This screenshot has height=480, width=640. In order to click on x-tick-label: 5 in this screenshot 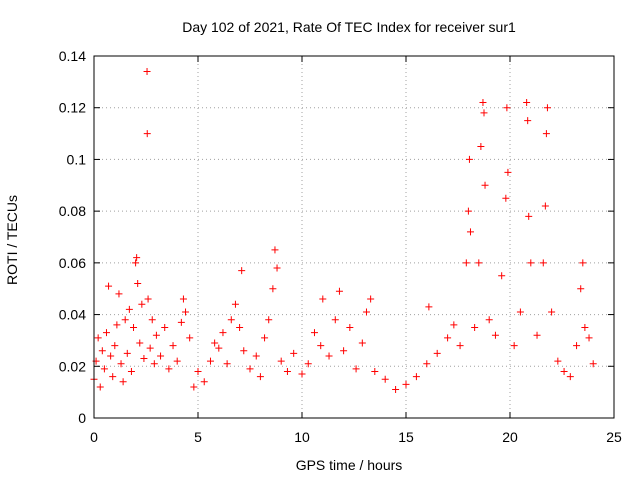, I will do `click(198, 437)`.